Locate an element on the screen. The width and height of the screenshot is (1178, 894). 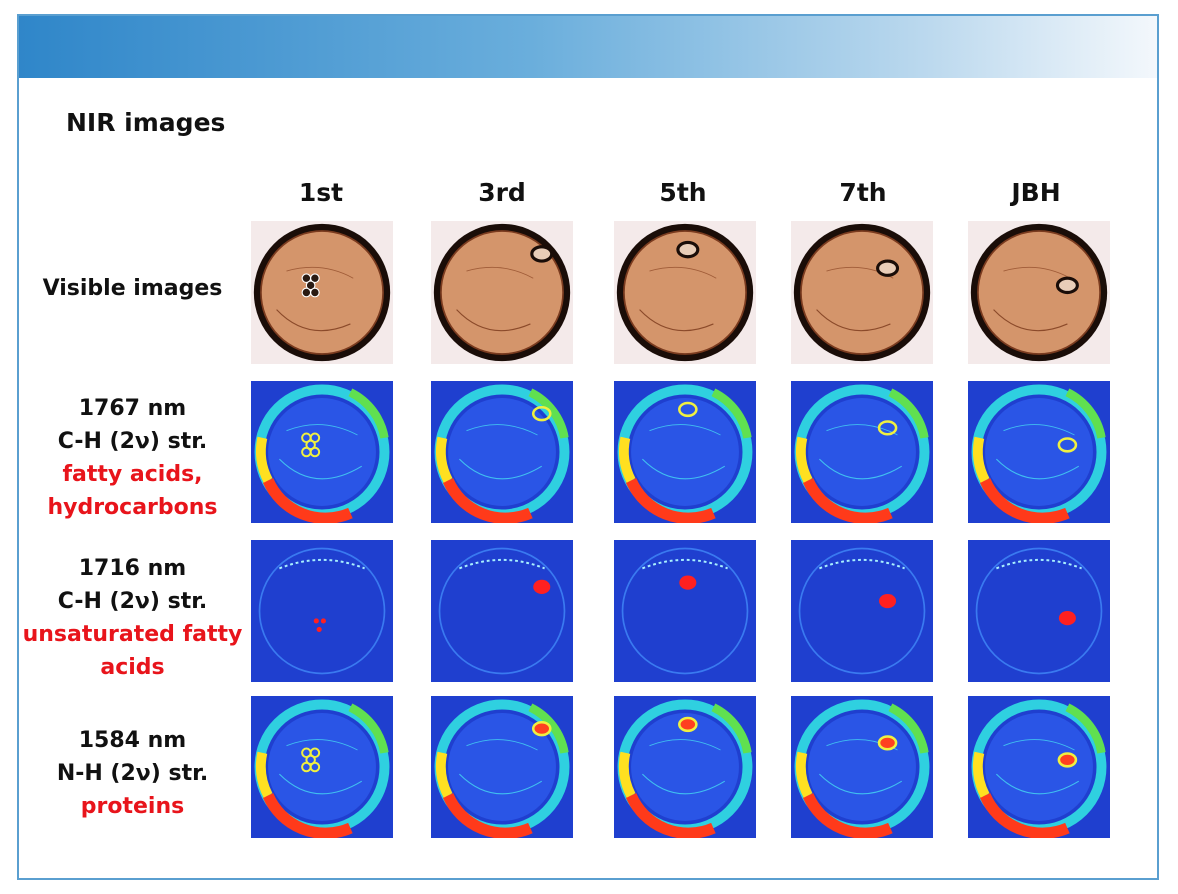
visible-image-graphic-7th is located at coordinates (862, 292).